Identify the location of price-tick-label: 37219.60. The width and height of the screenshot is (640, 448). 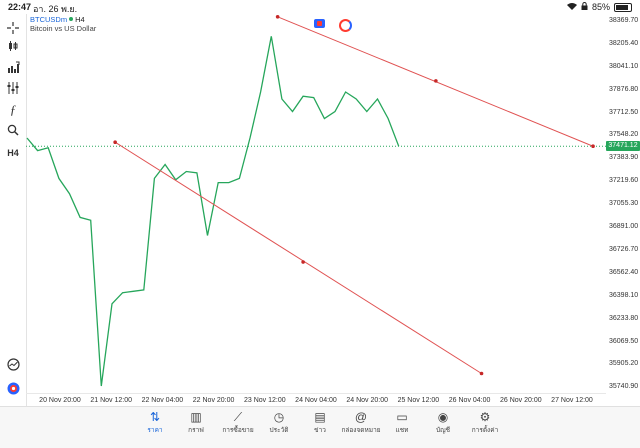
(624, 181).